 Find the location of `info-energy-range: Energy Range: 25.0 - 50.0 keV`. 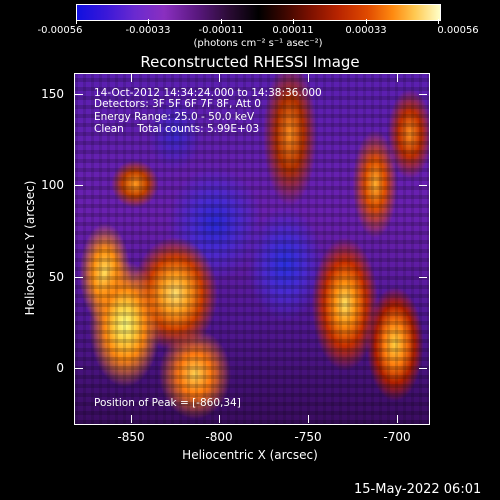

info-energy-range: Energy Range: 25.0 - 50.0 keV is located at coordinates (174, 117).